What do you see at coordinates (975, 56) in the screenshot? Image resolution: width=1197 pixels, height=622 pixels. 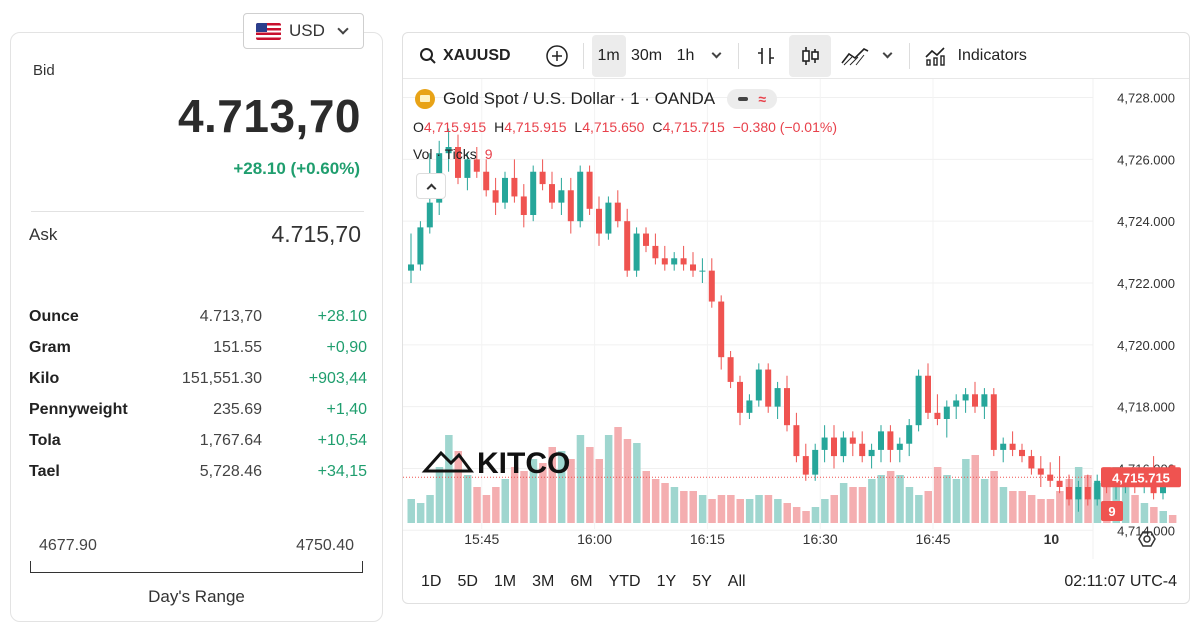 I see `indicators-button: Indicators` at bounding box center [975, 56].